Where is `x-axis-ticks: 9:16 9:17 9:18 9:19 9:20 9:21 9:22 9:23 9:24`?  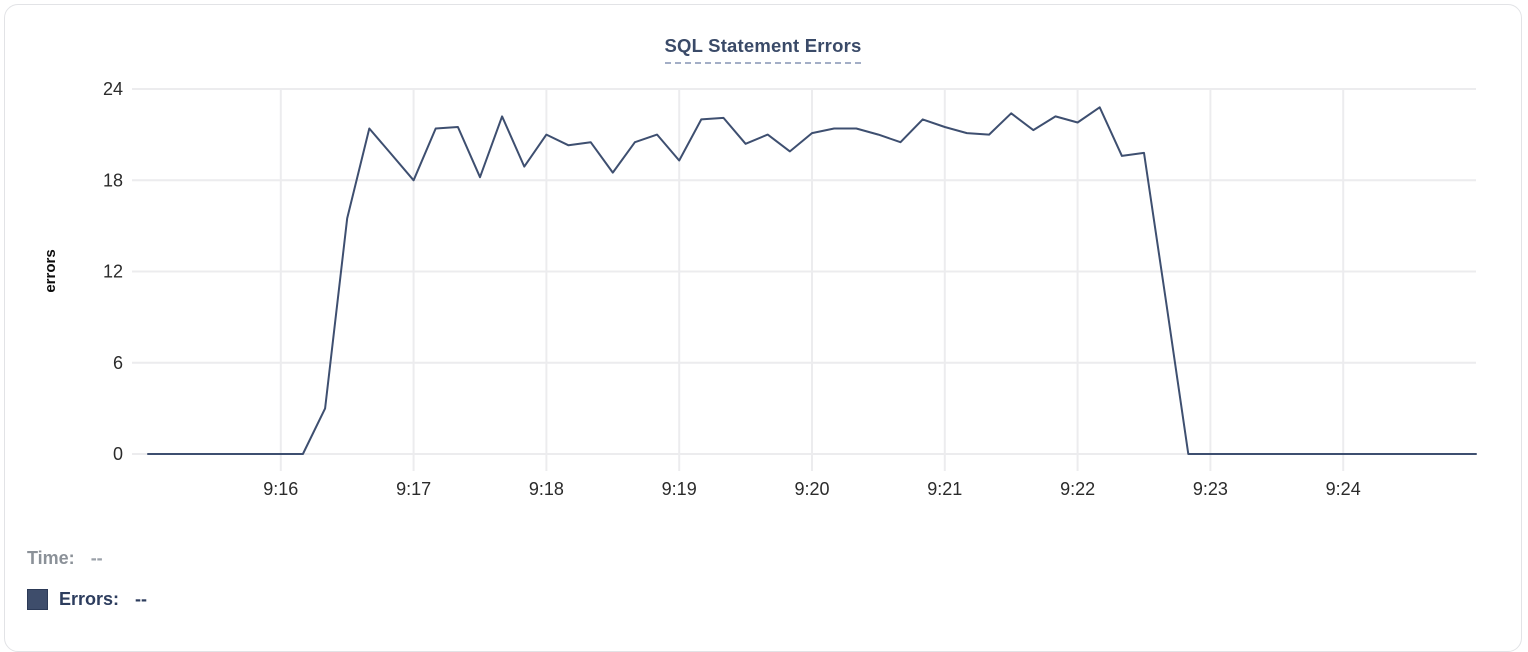
x-axis-ticks: 9:16 9:17 9:18 9:19 9:20 9:21 9:22 9:23 9:24 is located at coordinates (811, 489).